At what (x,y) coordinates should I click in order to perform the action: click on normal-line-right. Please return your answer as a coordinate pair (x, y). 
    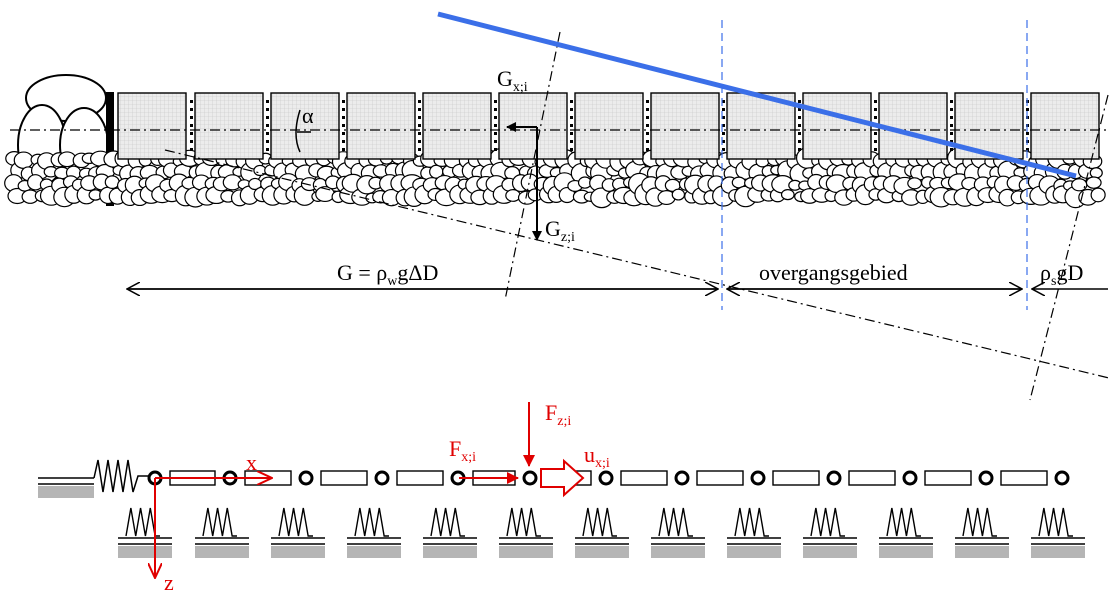
    Looking at the image, I should click on (1069, 247).